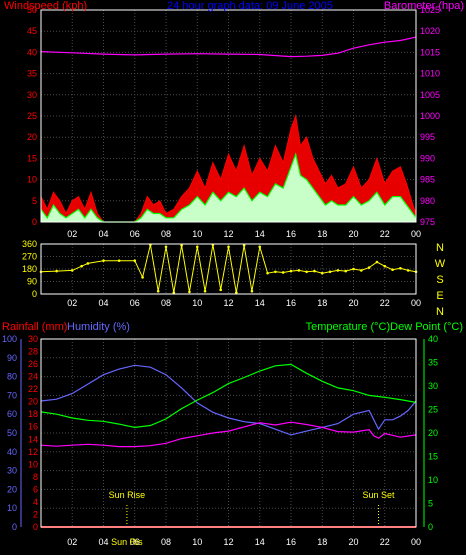 Image resolution: width=466 pixels, height=555 pixels. I want to click on rainfall-tick-label: 18, so click(33, 414).